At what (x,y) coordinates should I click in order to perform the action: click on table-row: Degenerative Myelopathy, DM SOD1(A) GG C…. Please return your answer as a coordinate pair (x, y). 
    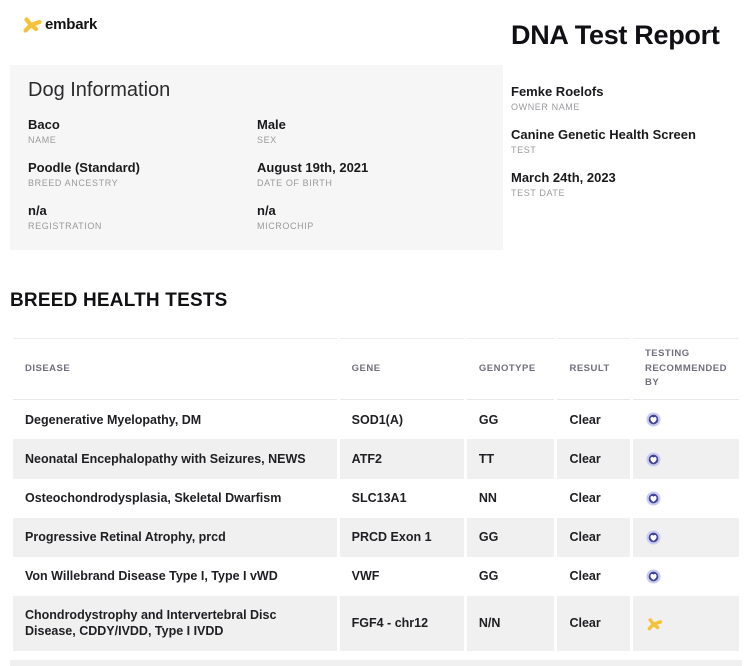
    Looking at the image, I should click on (376, 420).